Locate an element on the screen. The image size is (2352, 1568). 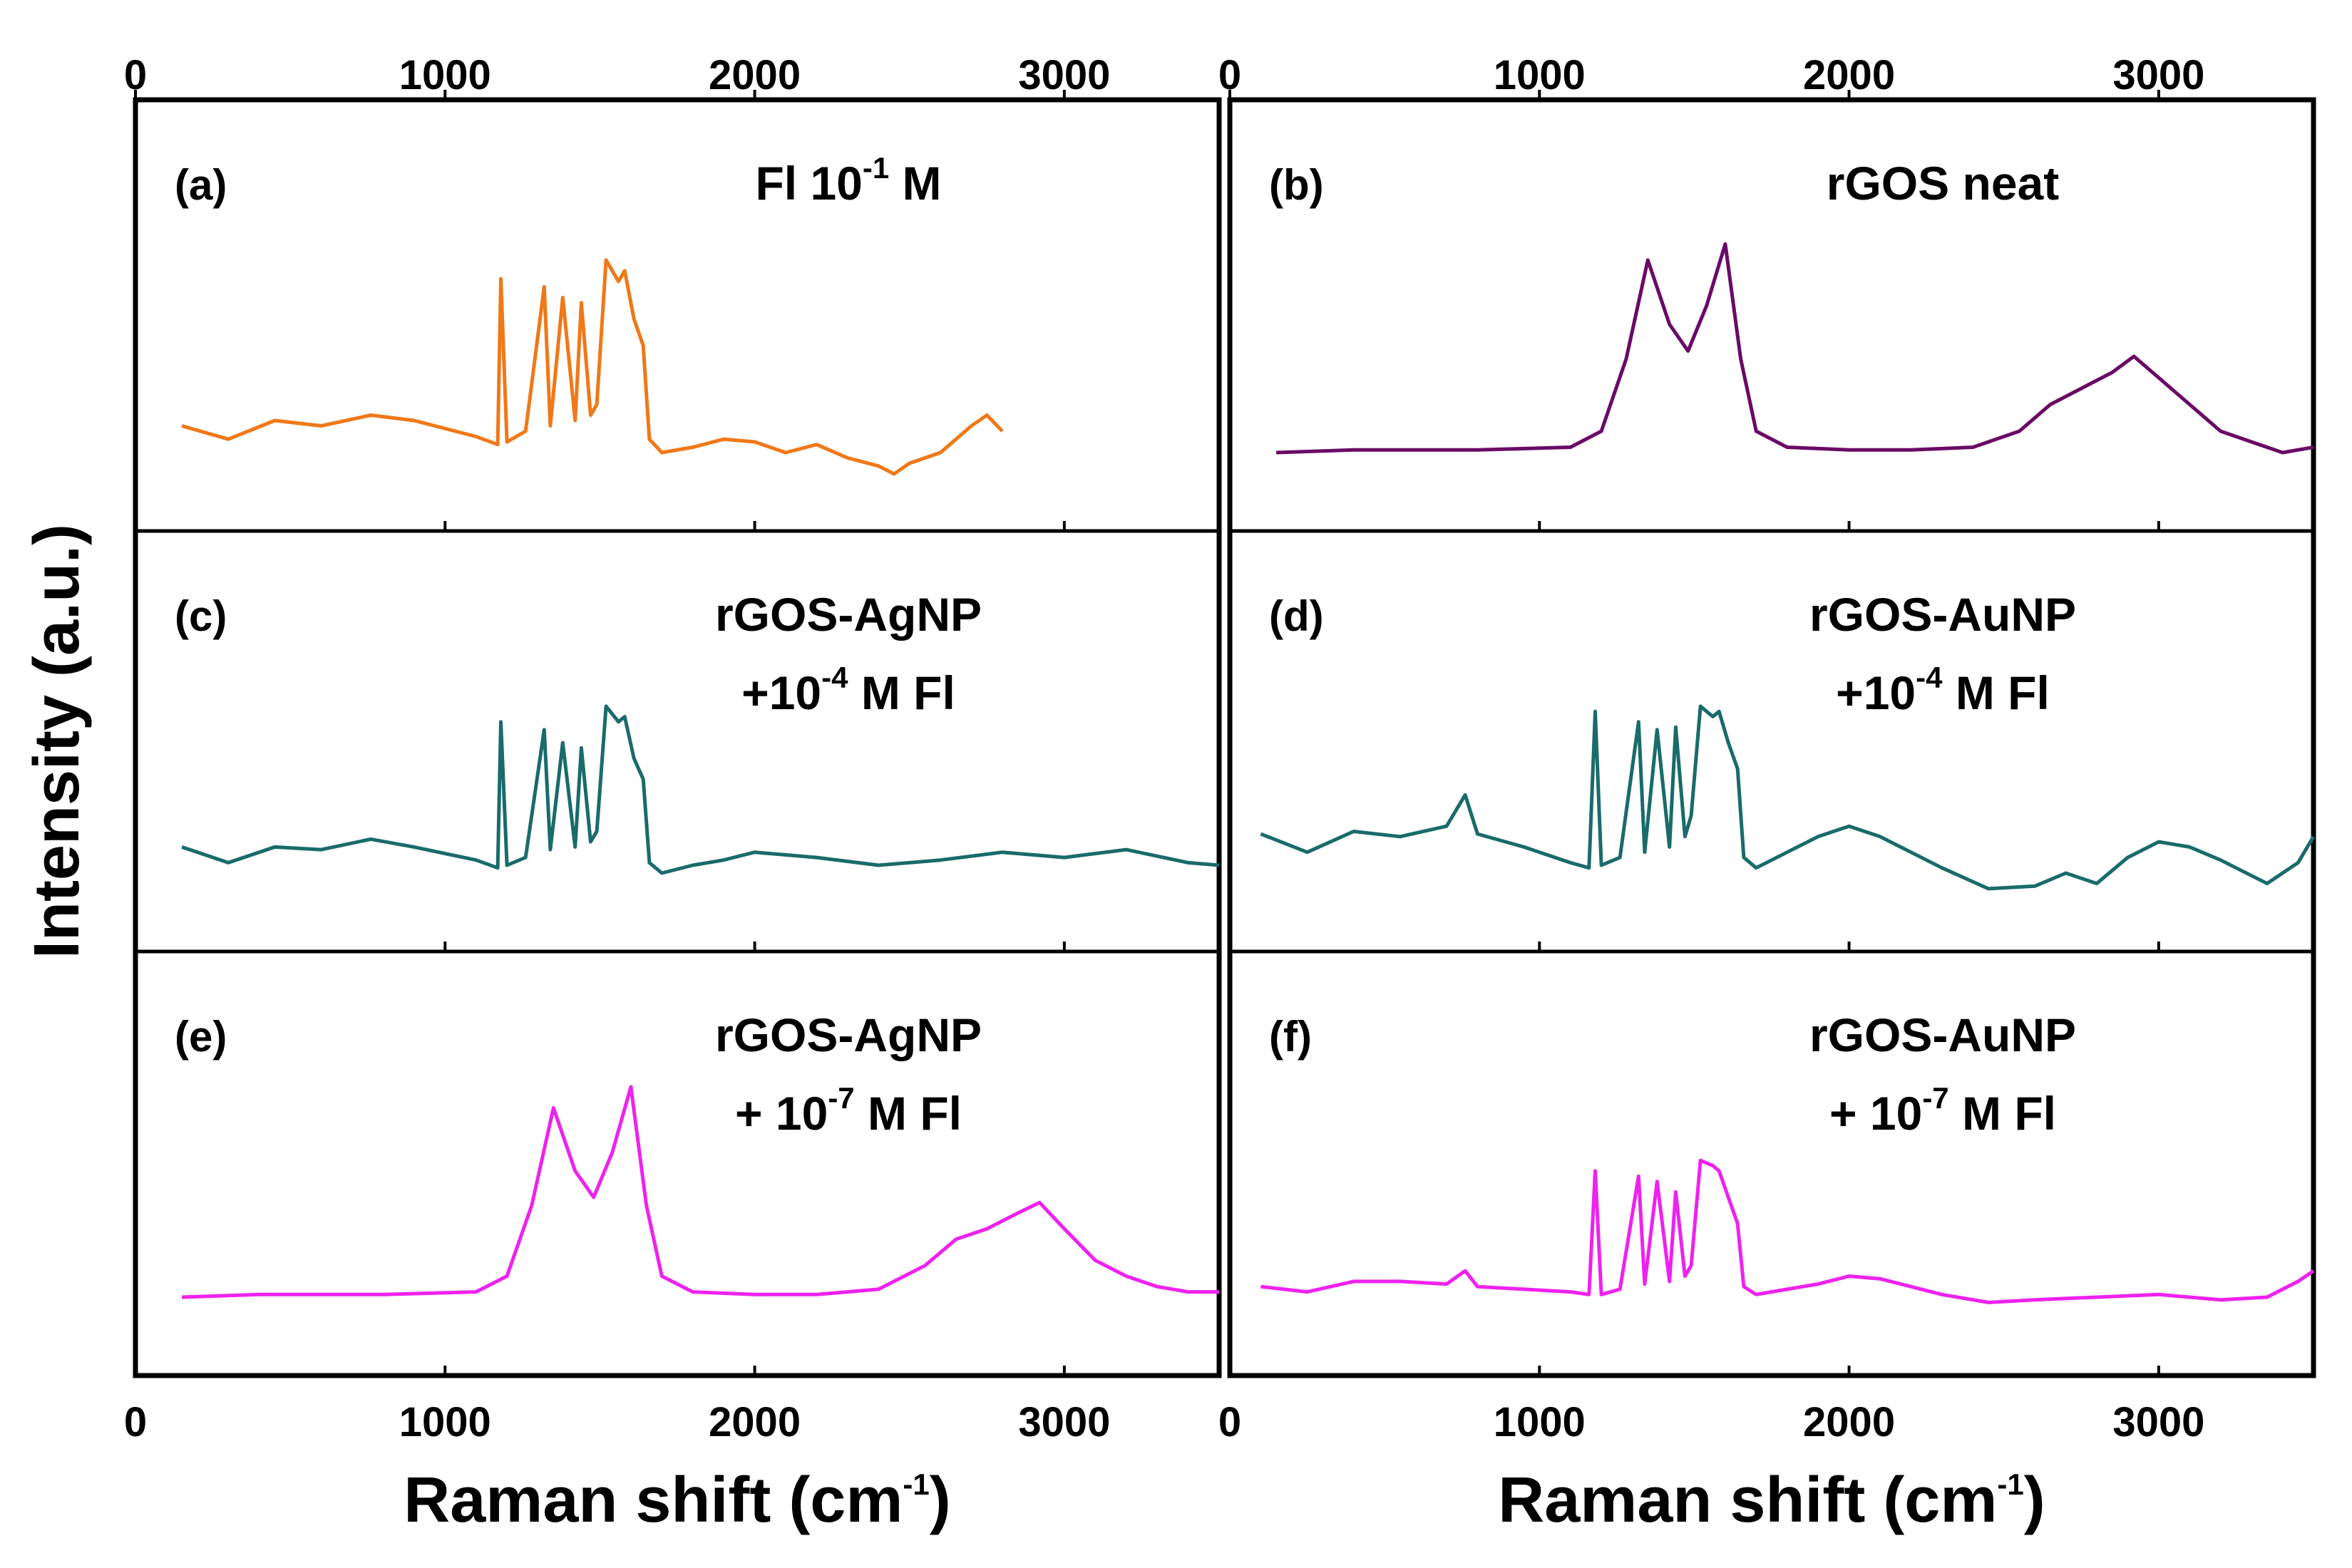
spectrum-trace-f is located at coordinates (1787, 1231).